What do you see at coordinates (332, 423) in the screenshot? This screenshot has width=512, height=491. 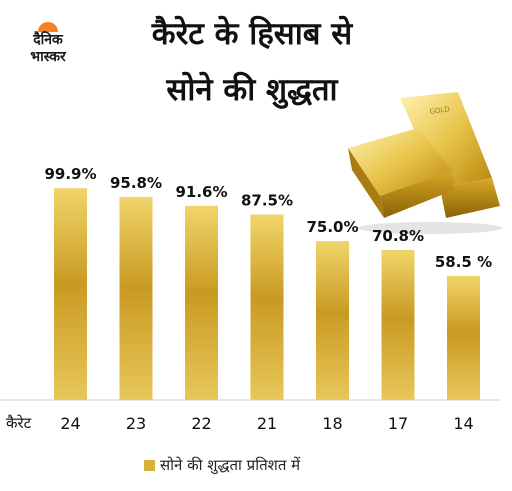 I see `tick-label-18: 18` at bounding box center [332, 423].